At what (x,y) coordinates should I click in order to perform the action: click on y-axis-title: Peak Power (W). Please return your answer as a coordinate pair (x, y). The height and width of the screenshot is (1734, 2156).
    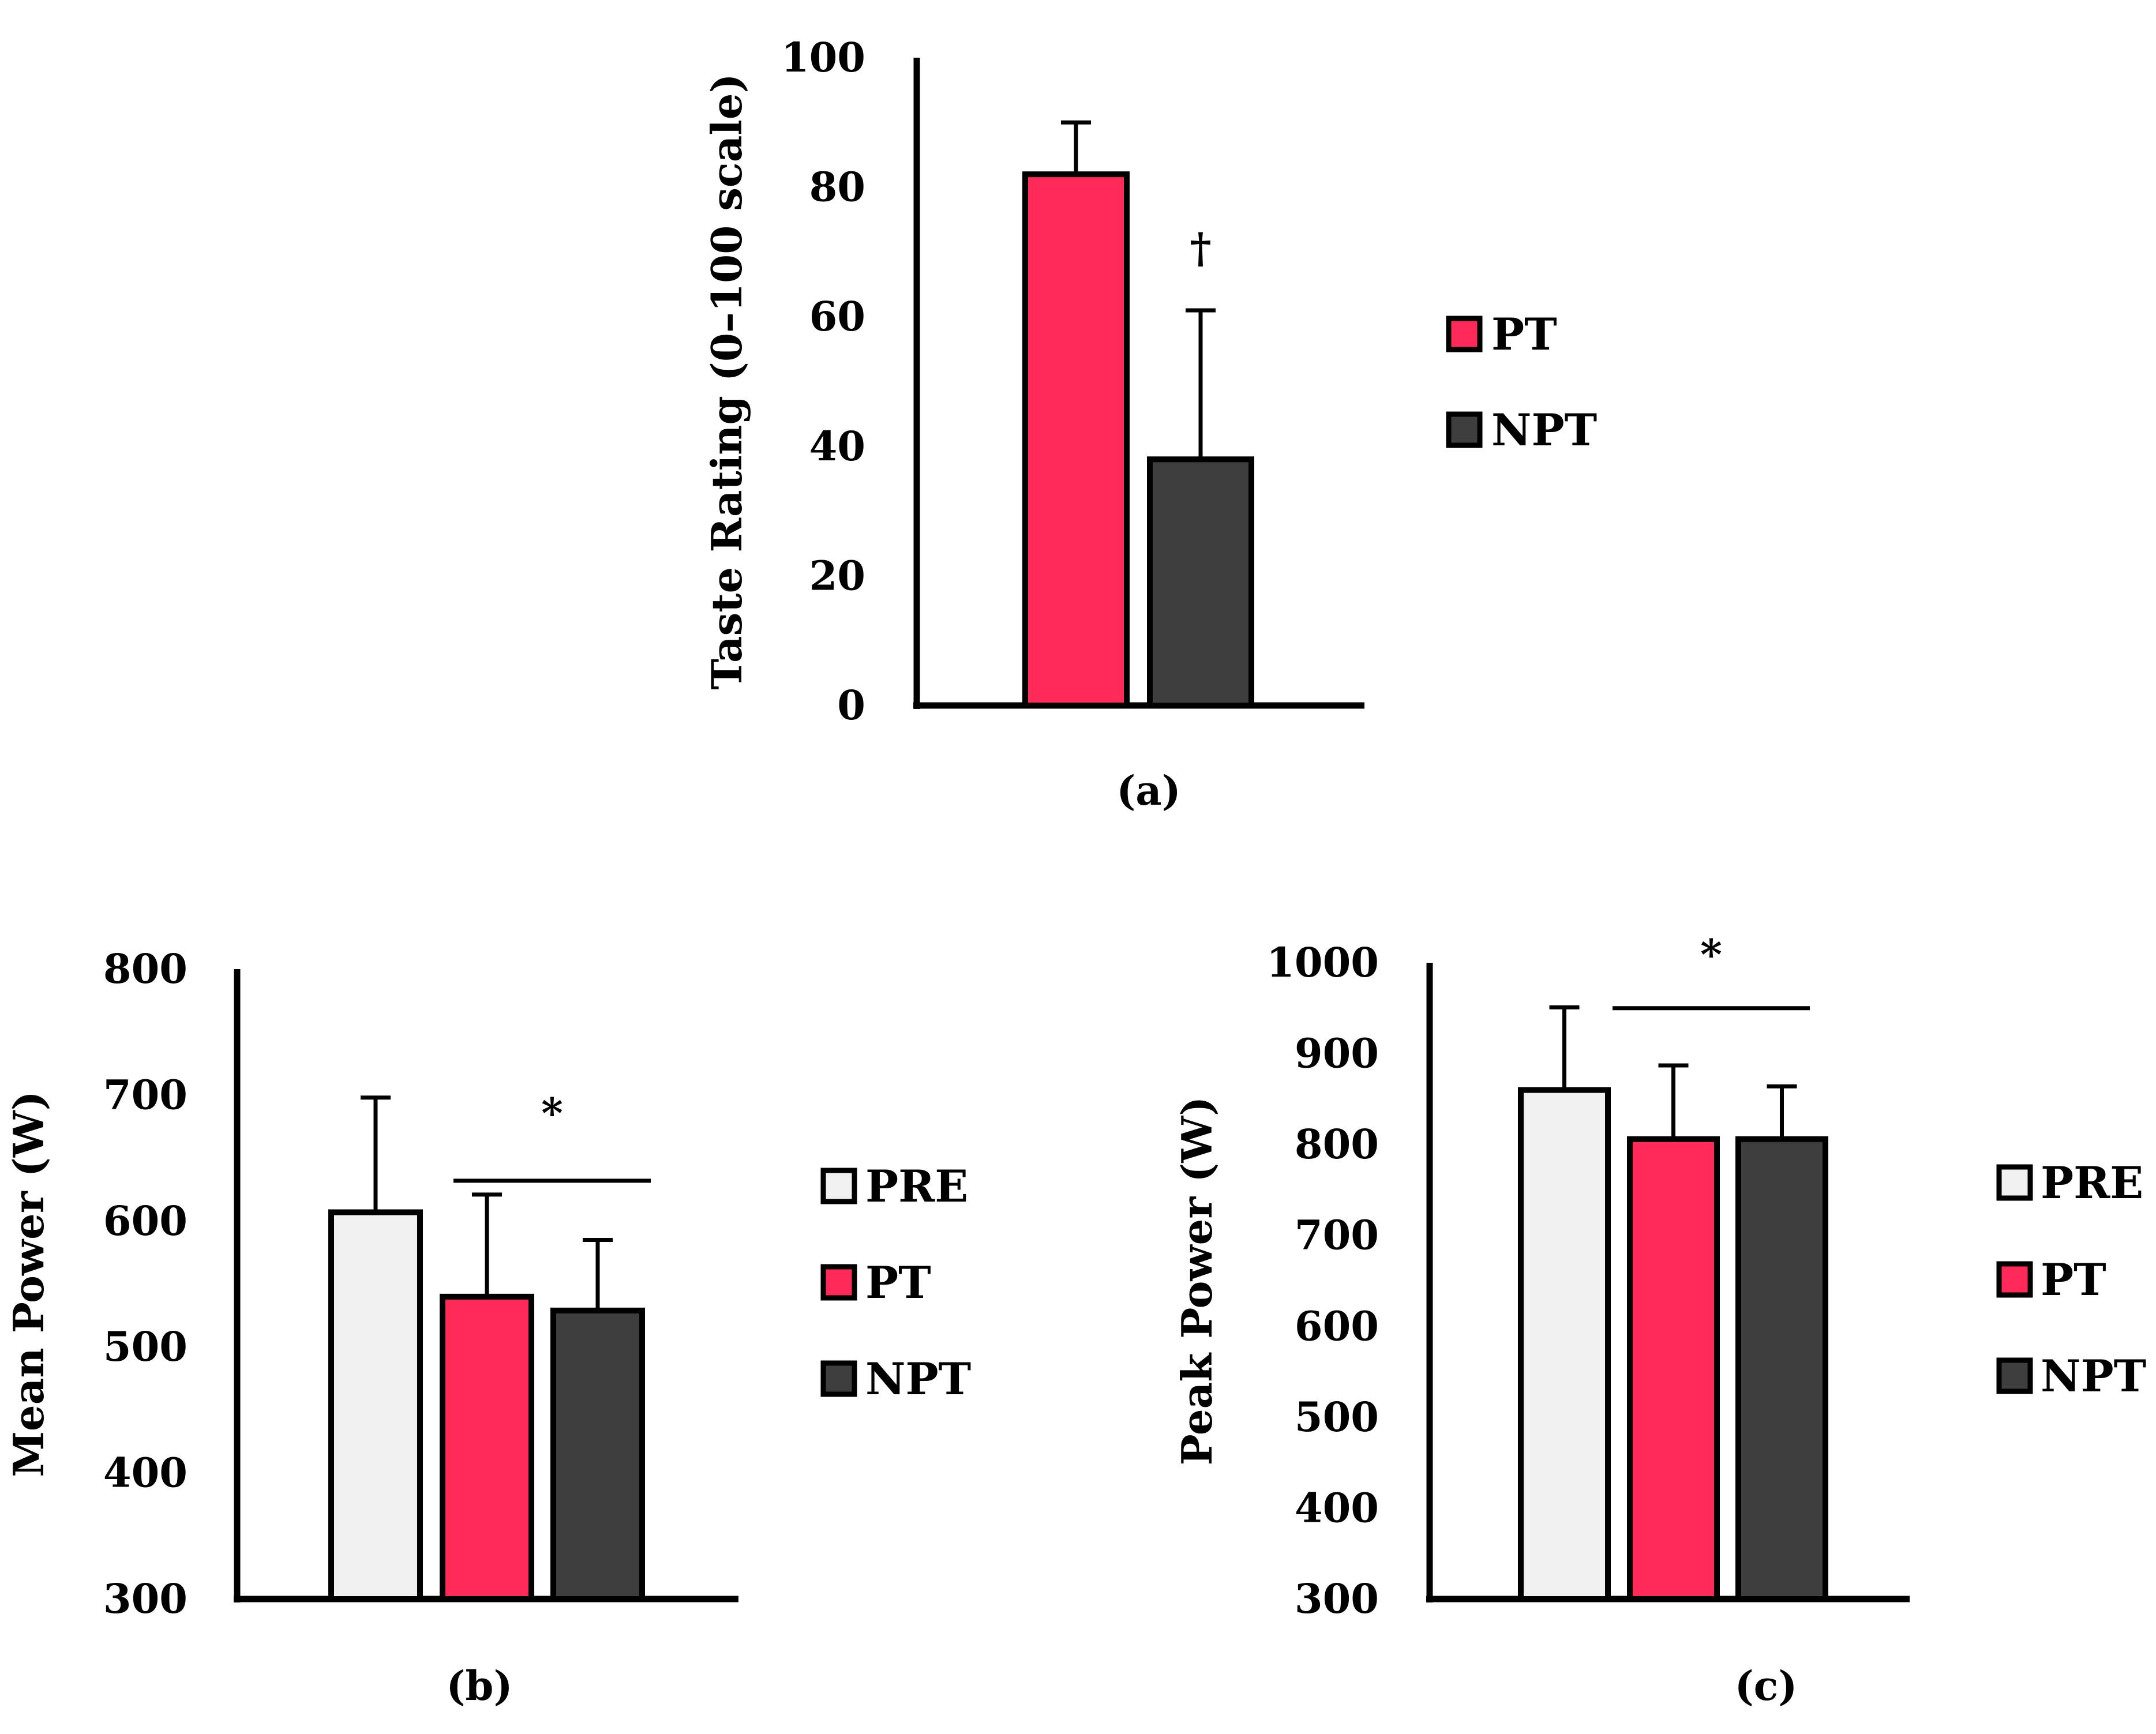
    Looking at the image, I should click on (1196, 1281).